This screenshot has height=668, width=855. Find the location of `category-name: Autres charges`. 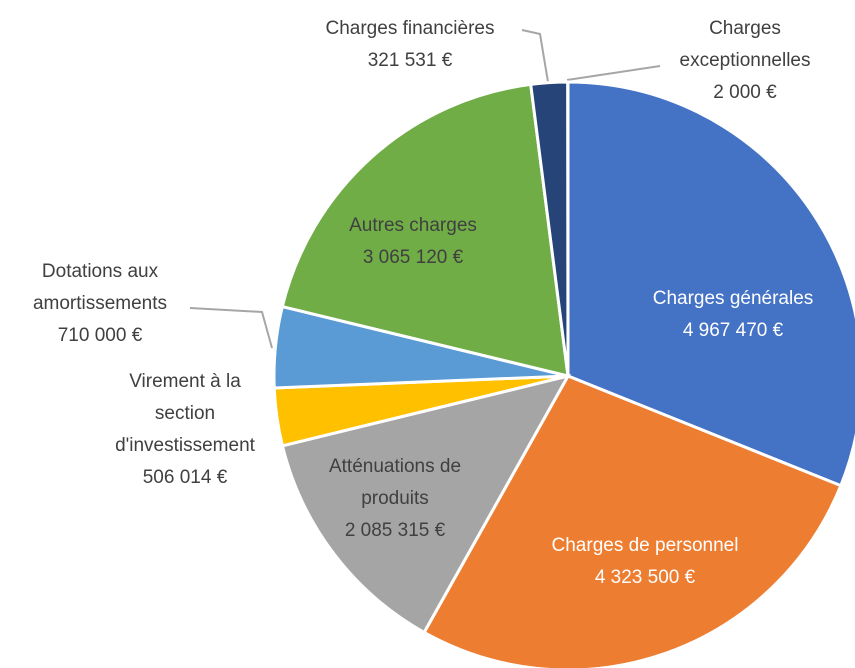

category-name: Autres charges is located at coordinates (413, 225).